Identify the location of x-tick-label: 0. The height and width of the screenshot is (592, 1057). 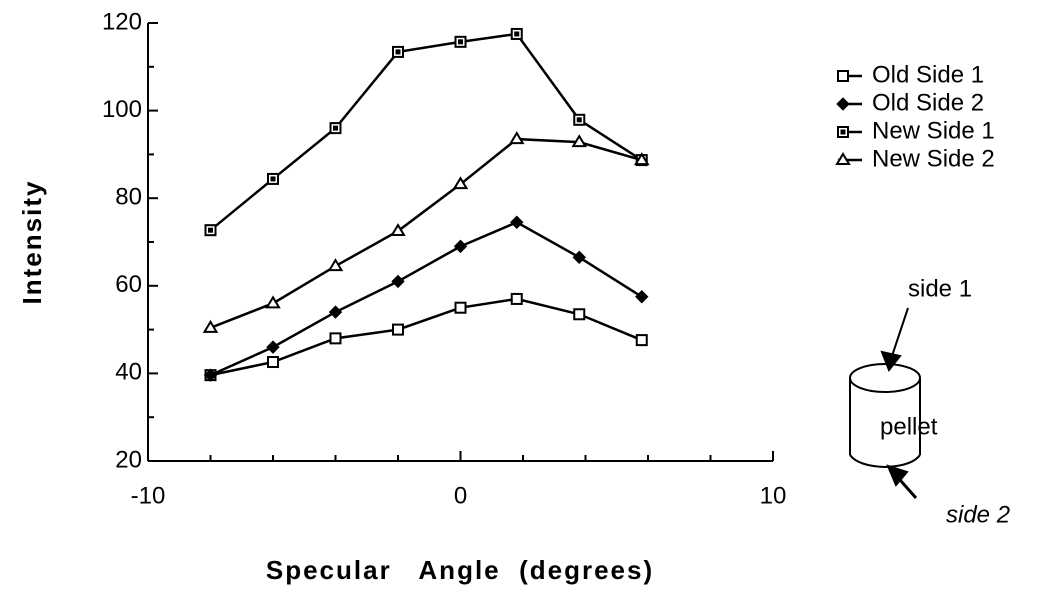
(460, 495).